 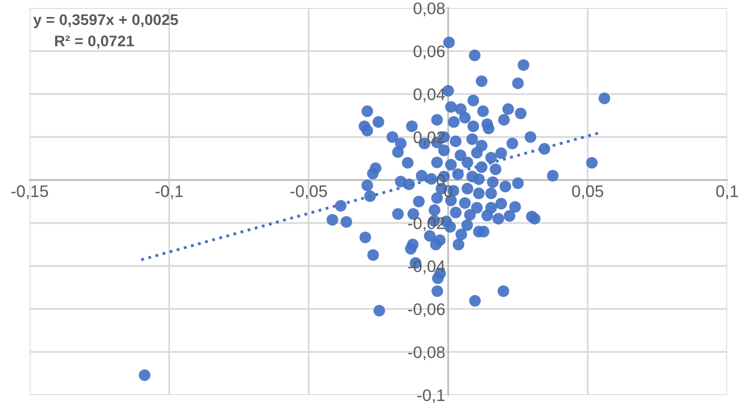 I want to click on annotation: y = 0,3597x + 0,0025, so click(x=105, y=21).